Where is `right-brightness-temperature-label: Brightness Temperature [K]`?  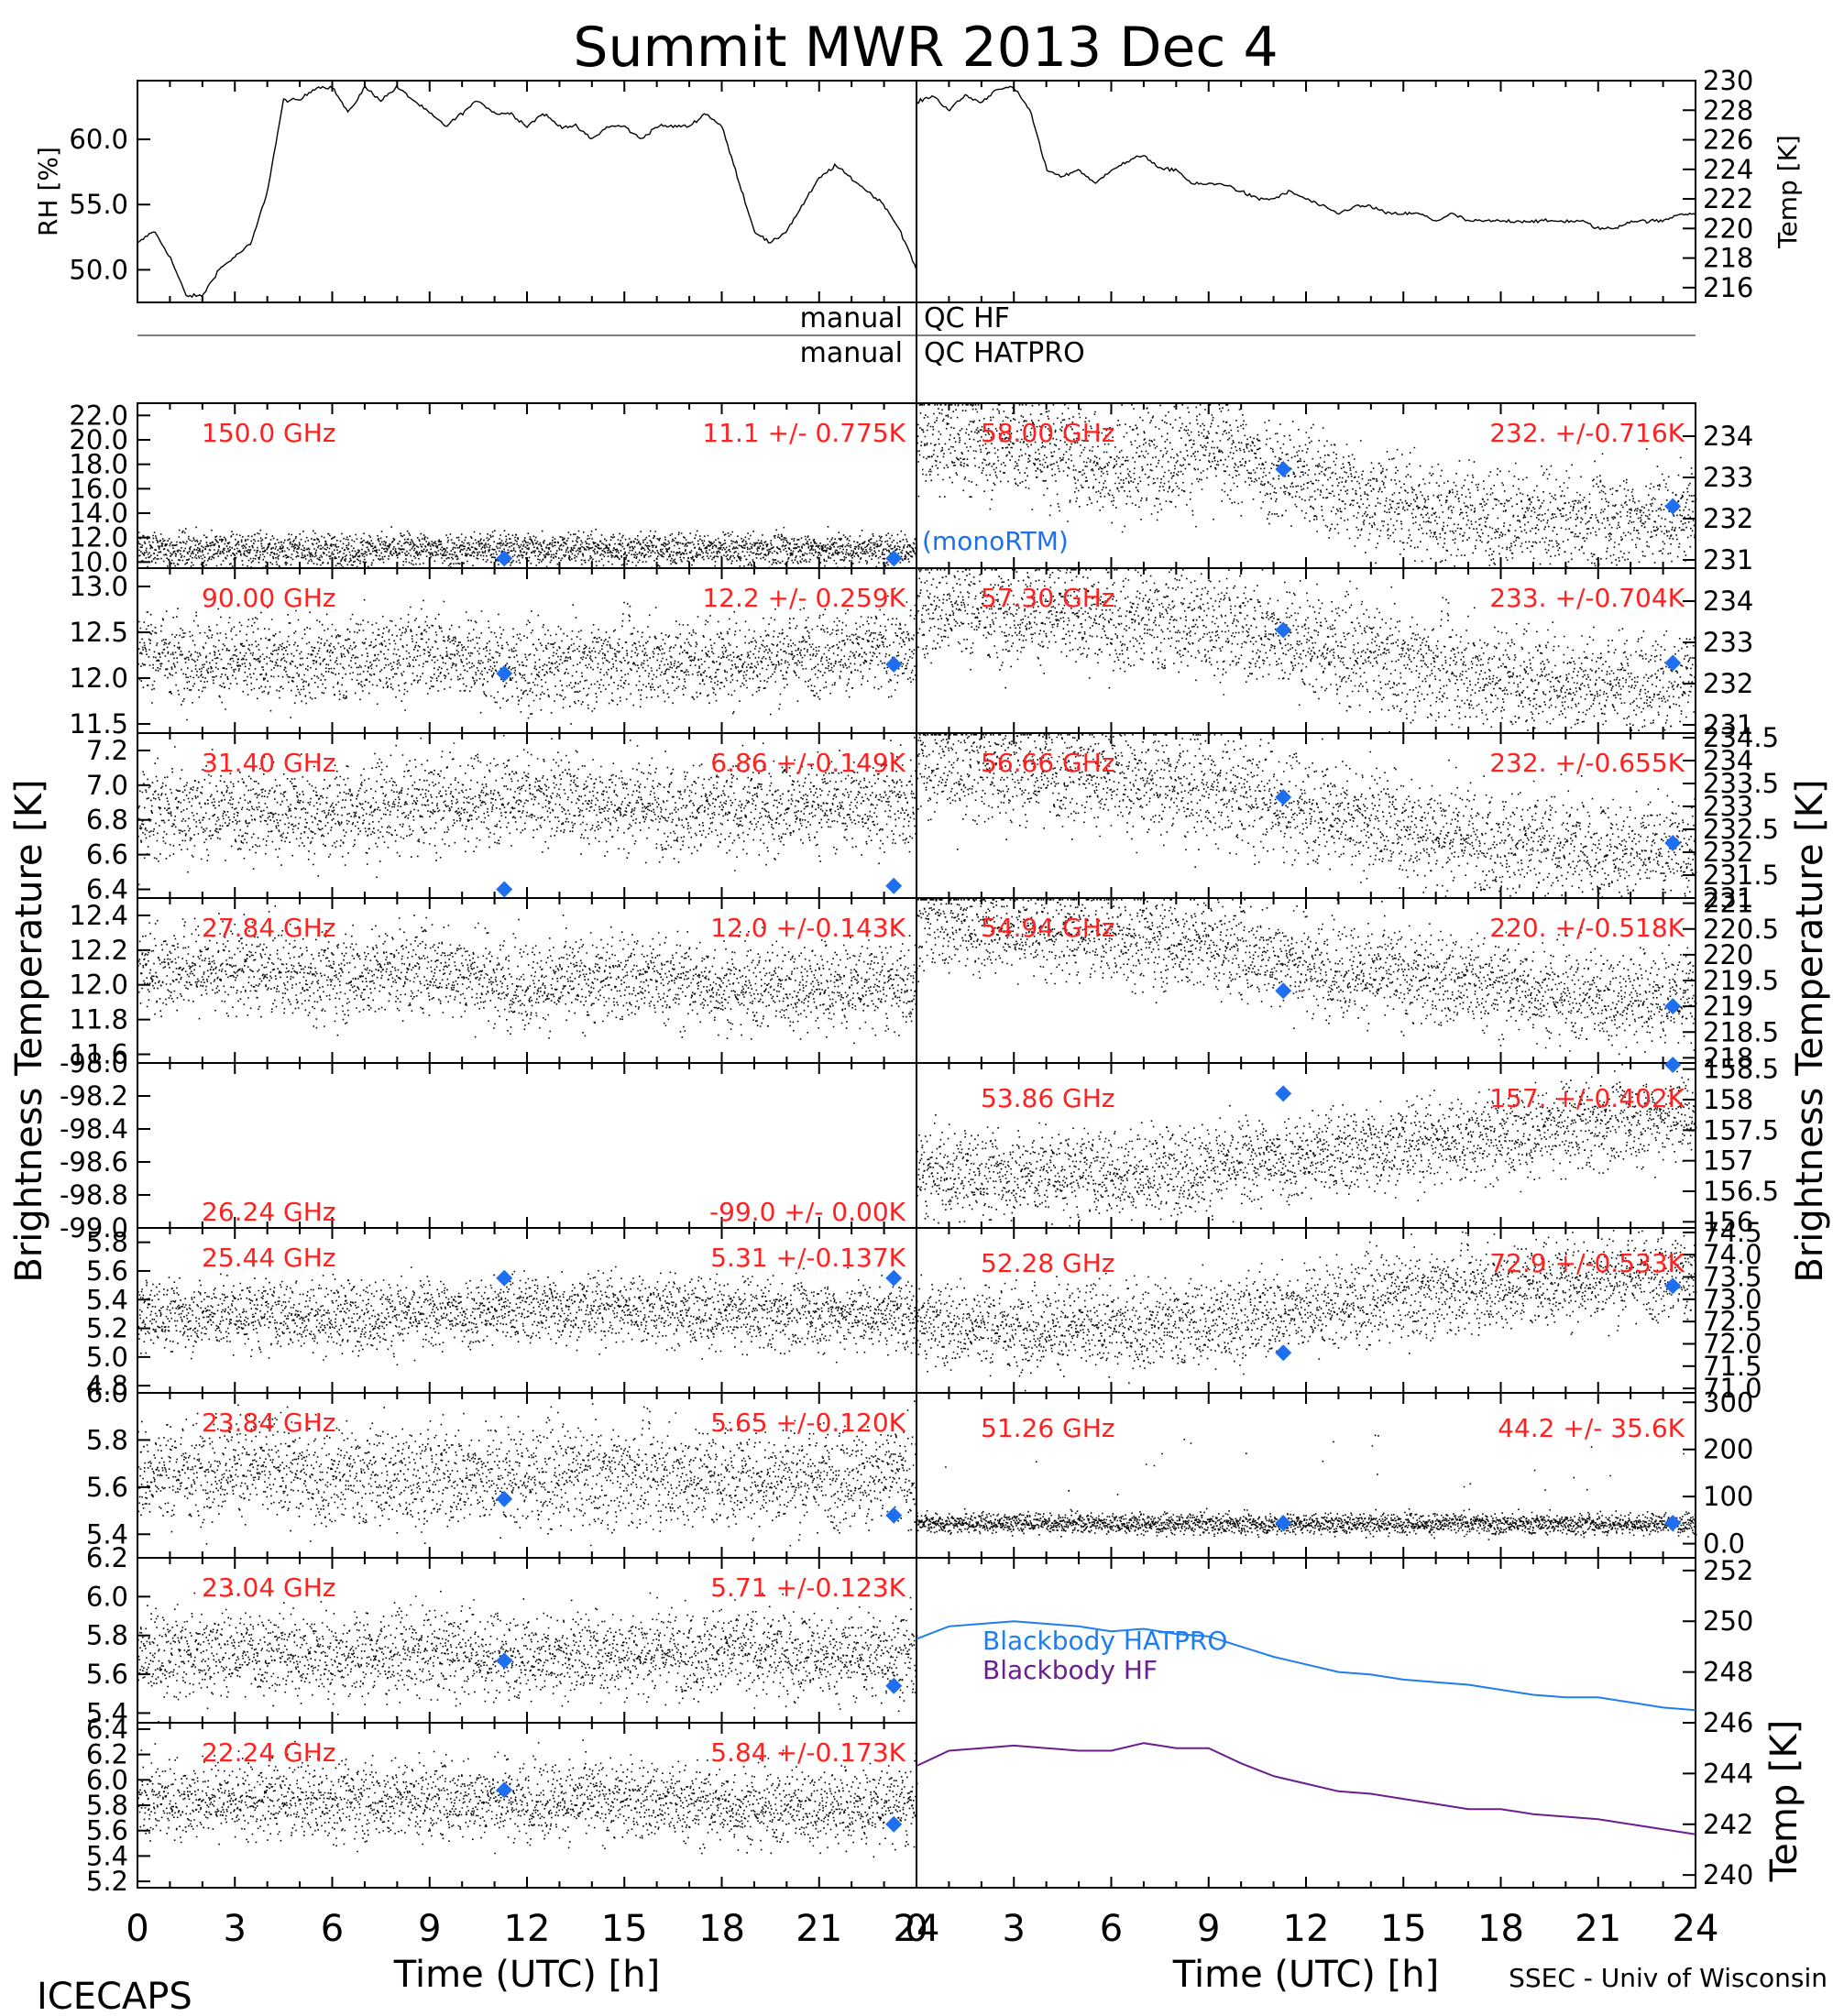
right-brightness-temperature-label: Brightness Temperature [K] is located at coordinates (1810, 1030).